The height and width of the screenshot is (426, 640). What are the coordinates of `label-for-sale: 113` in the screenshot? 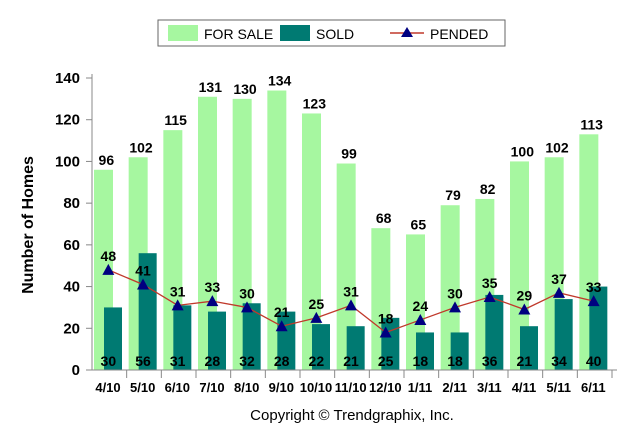 It's located at (591, 124).